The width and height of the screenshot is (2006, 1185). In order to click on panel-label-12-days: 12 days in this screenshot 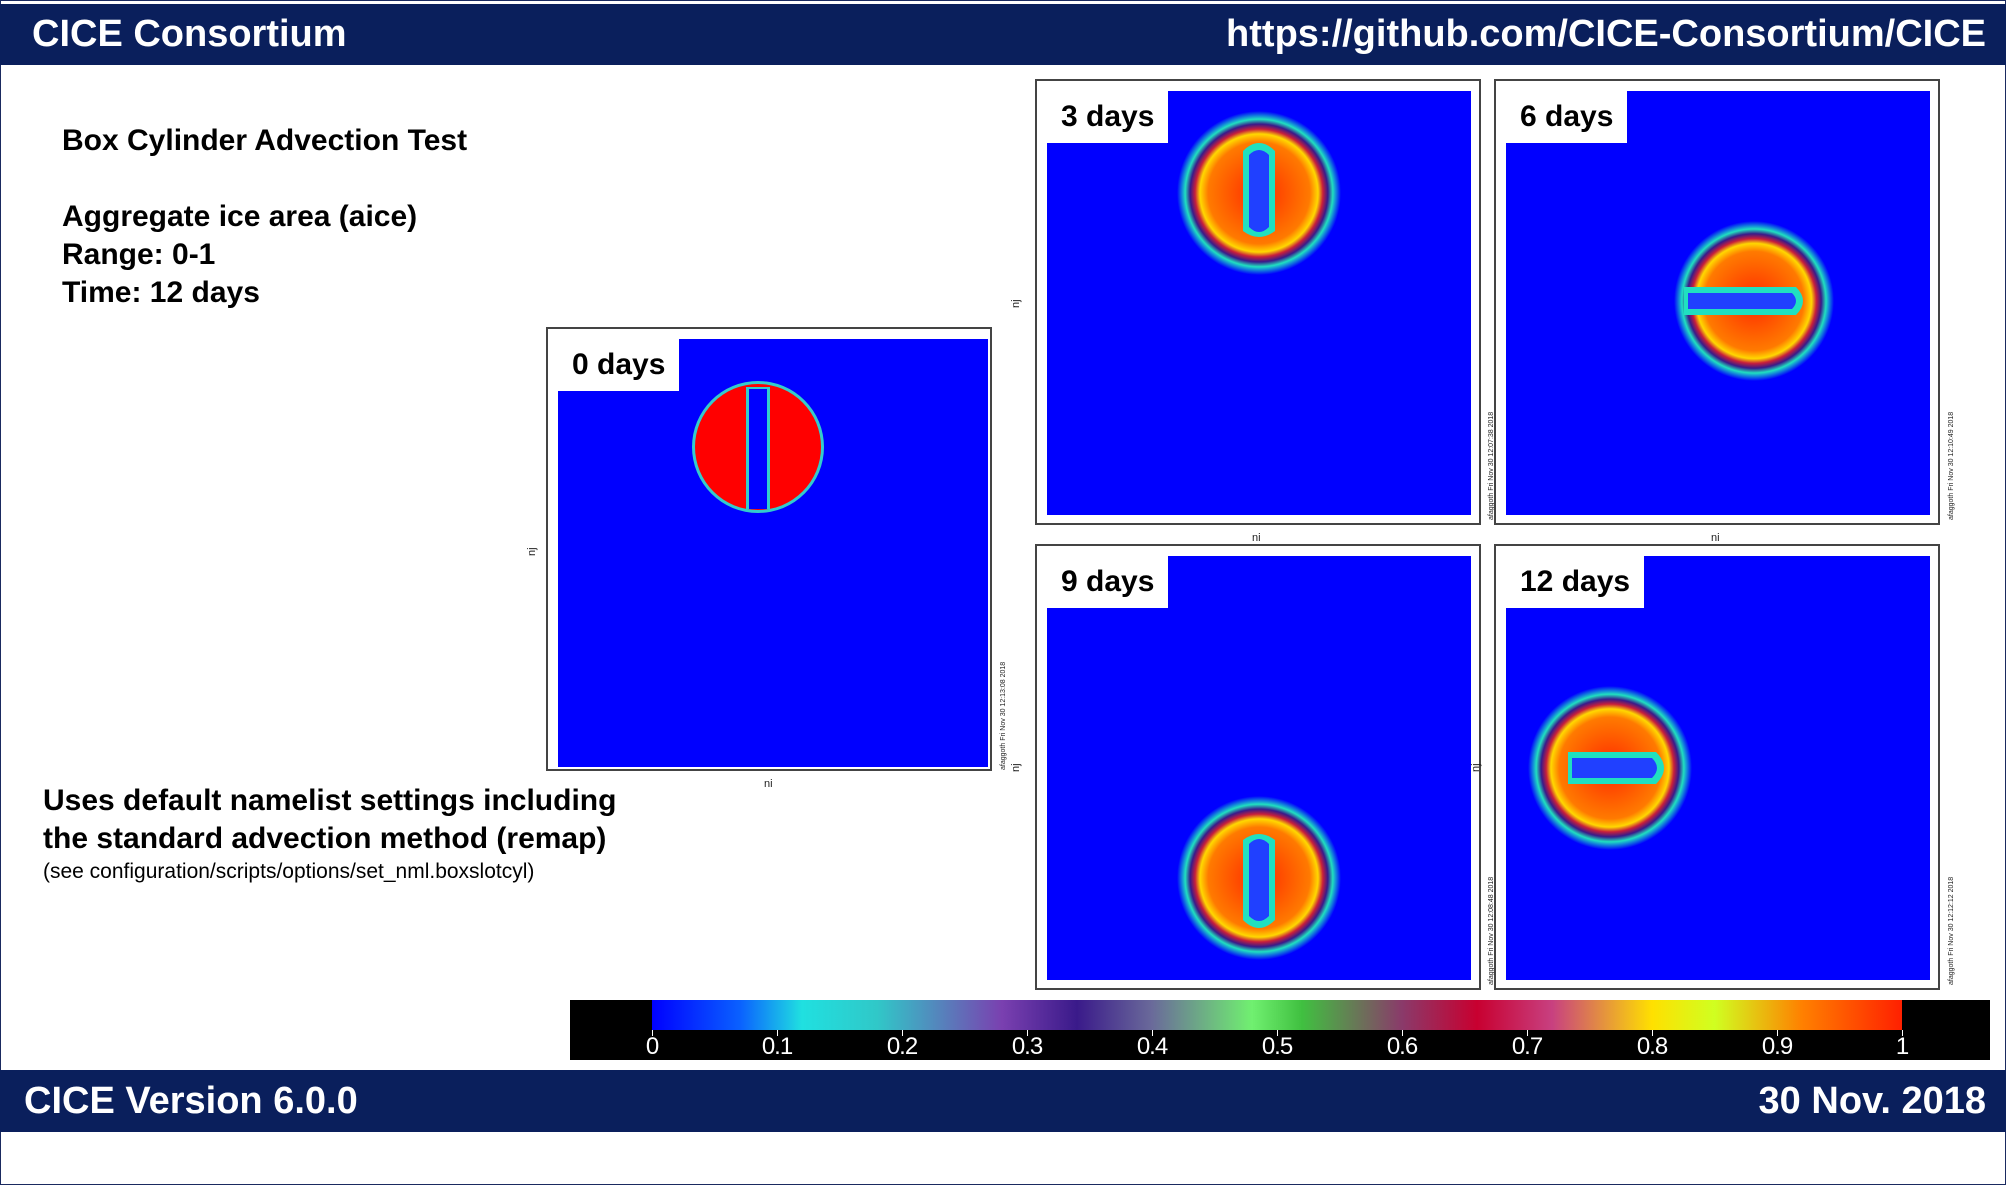, I will do `click(1575, 582)`.